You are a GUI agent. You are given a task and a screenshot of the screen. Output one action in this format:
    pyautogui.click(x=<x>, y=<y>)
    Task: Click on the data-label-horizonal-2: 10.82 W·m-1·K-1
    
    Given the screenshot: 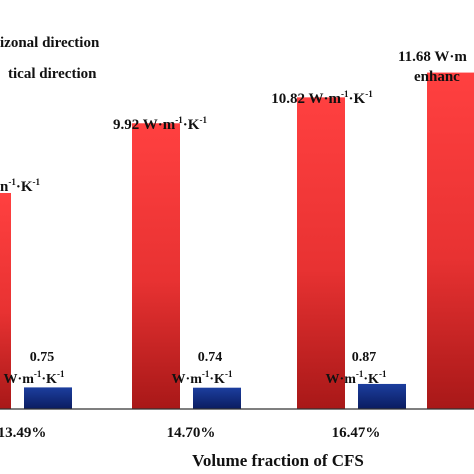 What is the action you would take?
    pyautogui.click(x=322, y=98)
    